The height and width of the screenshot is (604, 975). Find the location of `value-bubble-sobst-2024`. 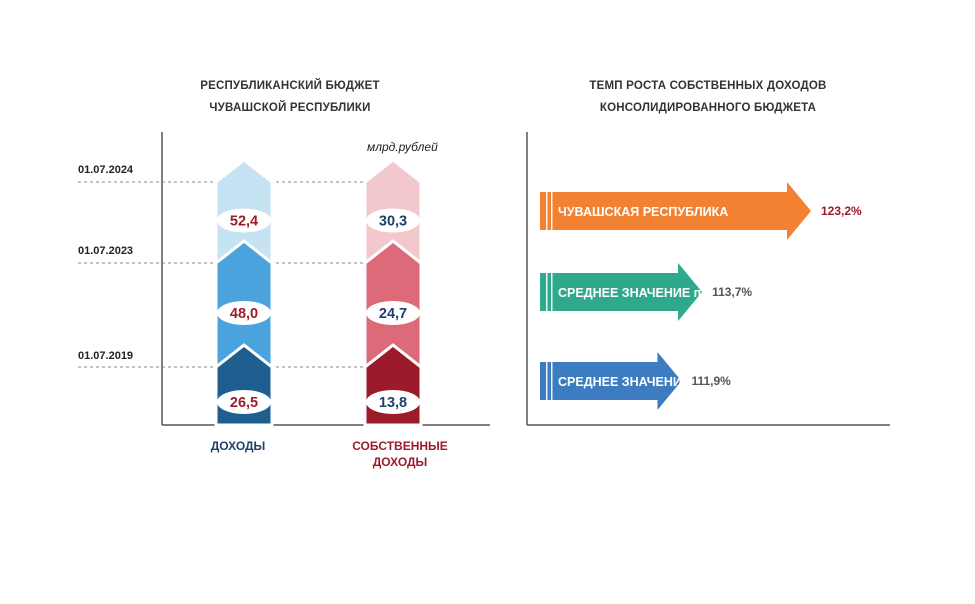

value-bubble-sobst-2024 is located at coordinates (393, 220).